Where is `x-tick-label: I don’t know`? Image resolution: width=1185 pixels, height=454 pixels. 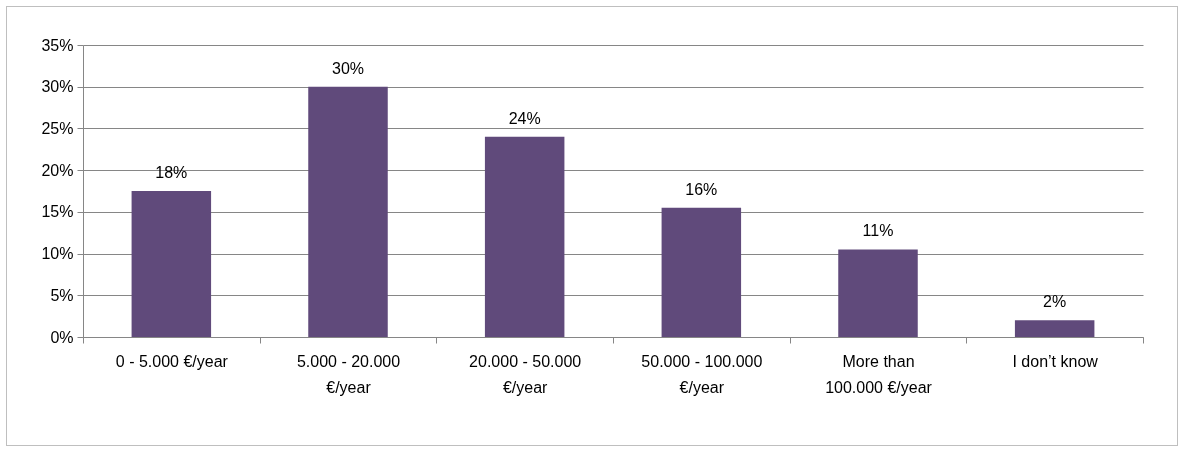 x-tick-label: I don’t know is located at coordinates (1055, 361).